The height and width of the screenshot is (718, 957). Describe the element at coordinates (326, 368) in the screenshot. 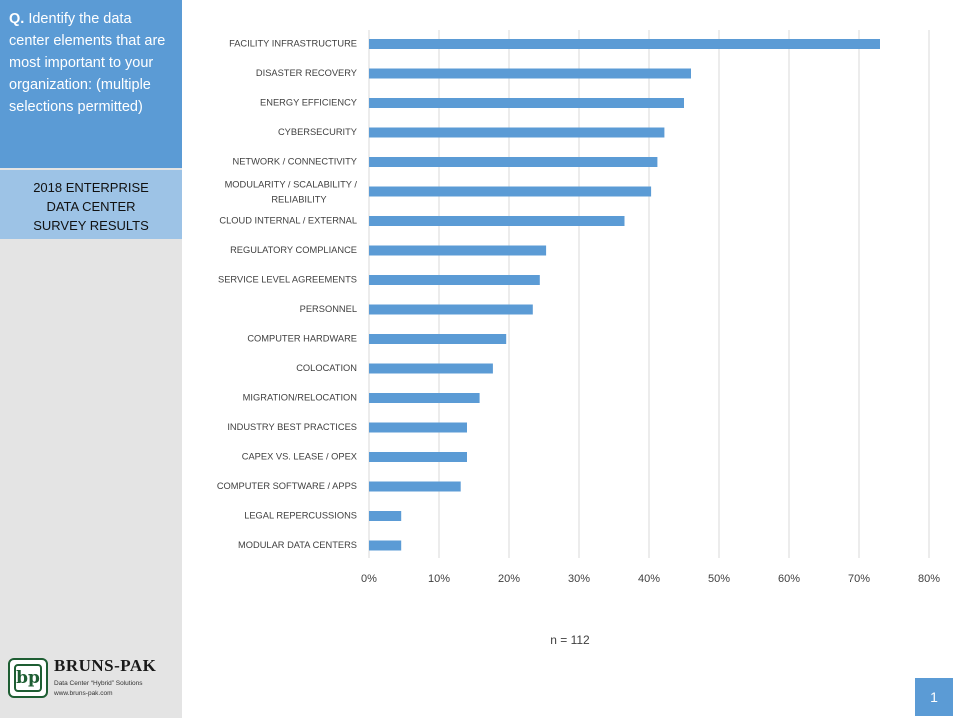

I see `category-label: COLOCATION` at that location.